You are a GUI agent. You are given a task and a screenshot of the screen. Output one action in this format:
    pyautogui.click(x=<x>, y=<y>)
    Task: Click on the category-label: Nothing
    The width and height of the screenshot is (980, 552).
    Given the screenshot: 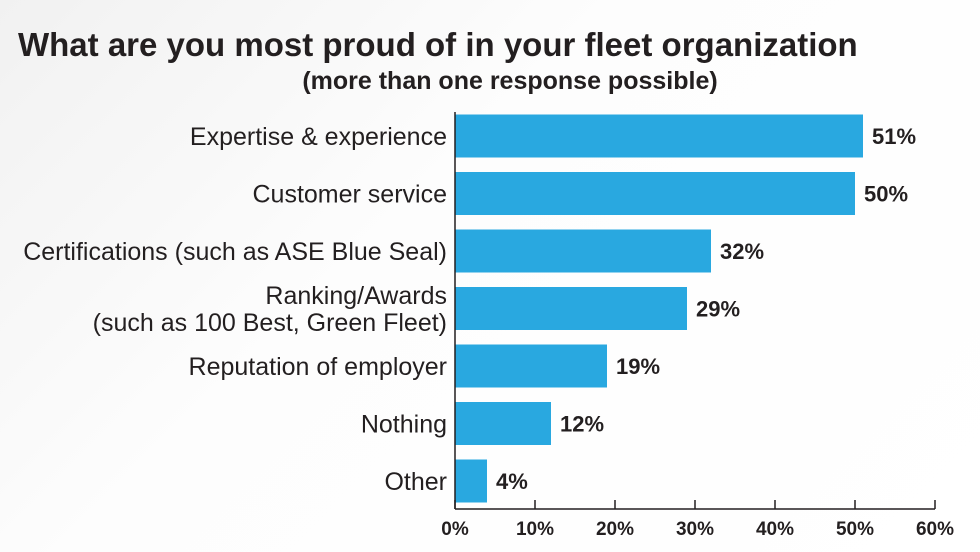 What is the action you would take?
    pyautogui.click(x=404, y=425)
    